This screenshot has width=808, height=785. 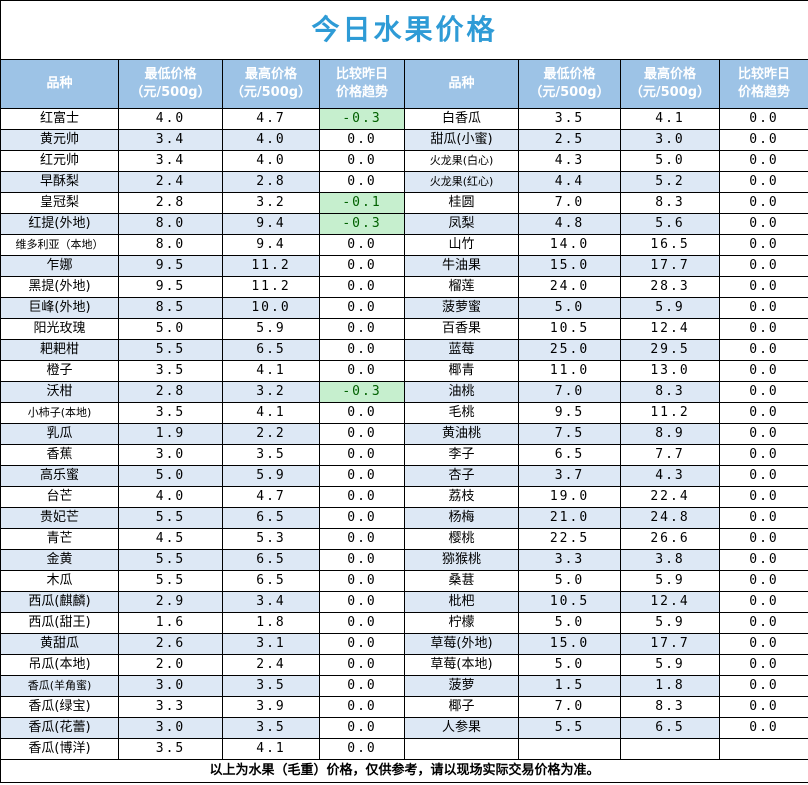 What do you see at coordinates (59, 434) in the screenshot?
I see `fruit-name: 乳瓜` at bounding box center [59, 434].